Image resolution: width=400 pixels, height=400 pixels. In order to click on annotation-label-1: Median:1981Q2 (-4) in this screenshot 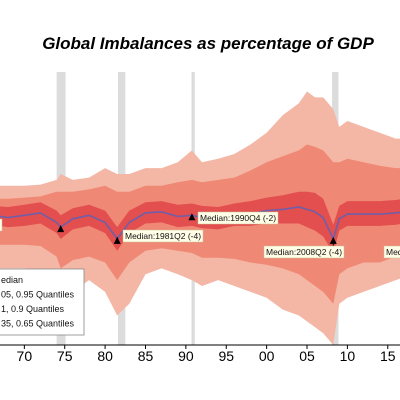, I will do `click(163, 236)`.